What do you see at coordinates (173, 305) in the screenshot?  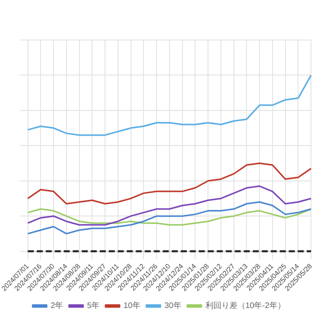 I see `legend-label: 30年` at bounding box center [173, 305].